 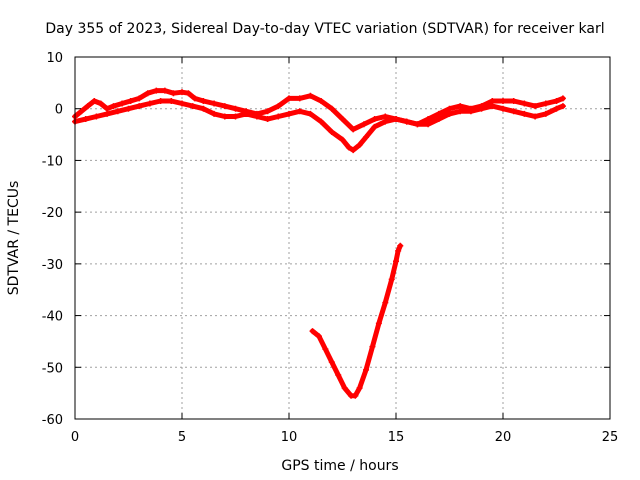 What do you see at coordinates (396, 437) in the screenshot?
I see `x-tick-label: 15` at bounding box center [396, 437].